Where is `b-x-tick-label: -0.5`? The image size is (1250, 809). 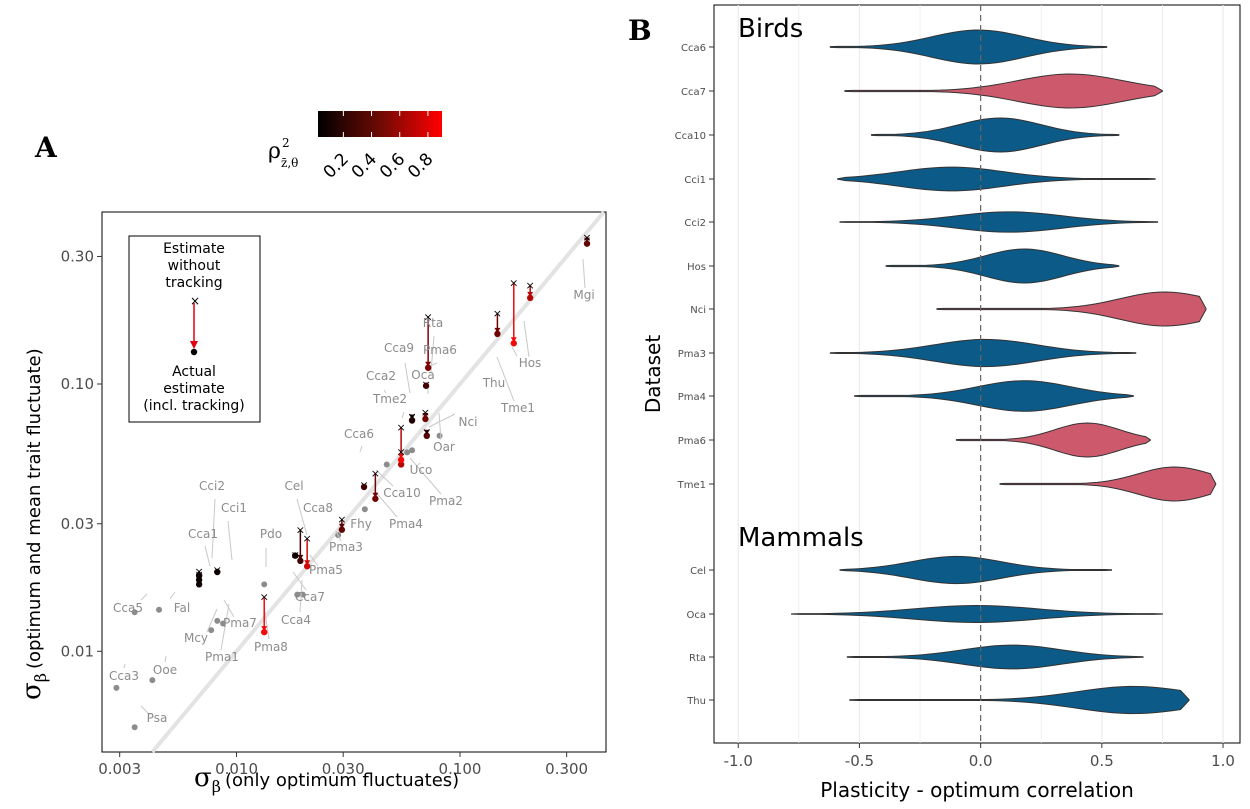
b-x-tick-label: -0.5 is located at coordinates (859, 761).